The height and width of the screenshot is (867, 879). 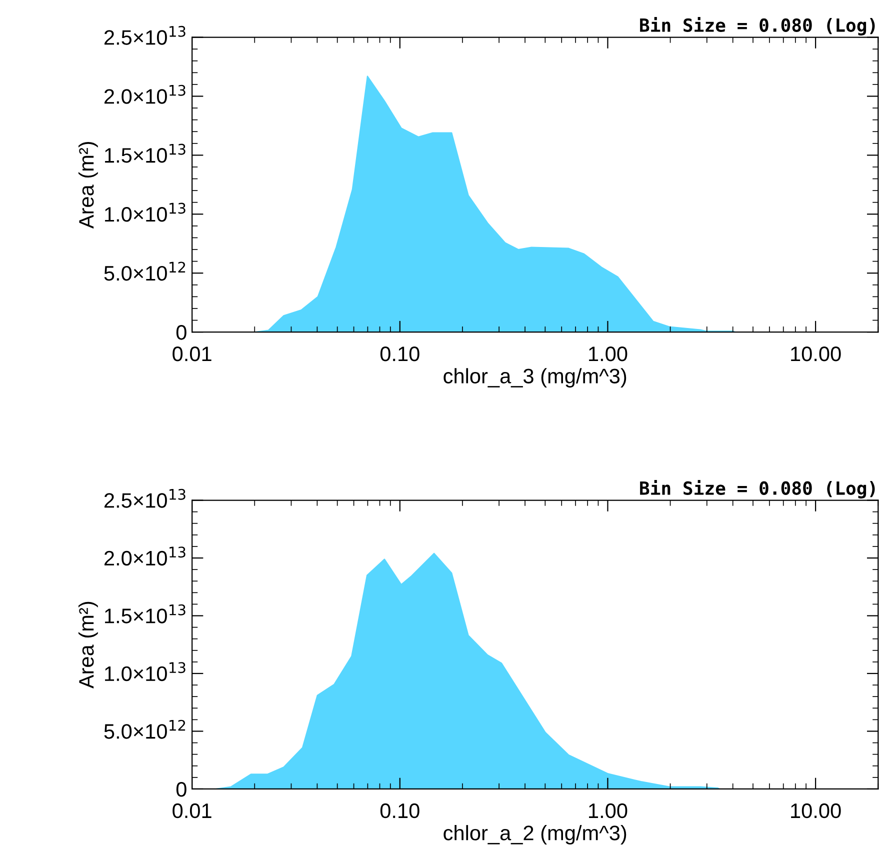 What do you see at coordinates (535, 378) in the screenshot?
I see `x-axis-title: chlor_a_3 (mg/m^3)` at bounding box center [535, 378].